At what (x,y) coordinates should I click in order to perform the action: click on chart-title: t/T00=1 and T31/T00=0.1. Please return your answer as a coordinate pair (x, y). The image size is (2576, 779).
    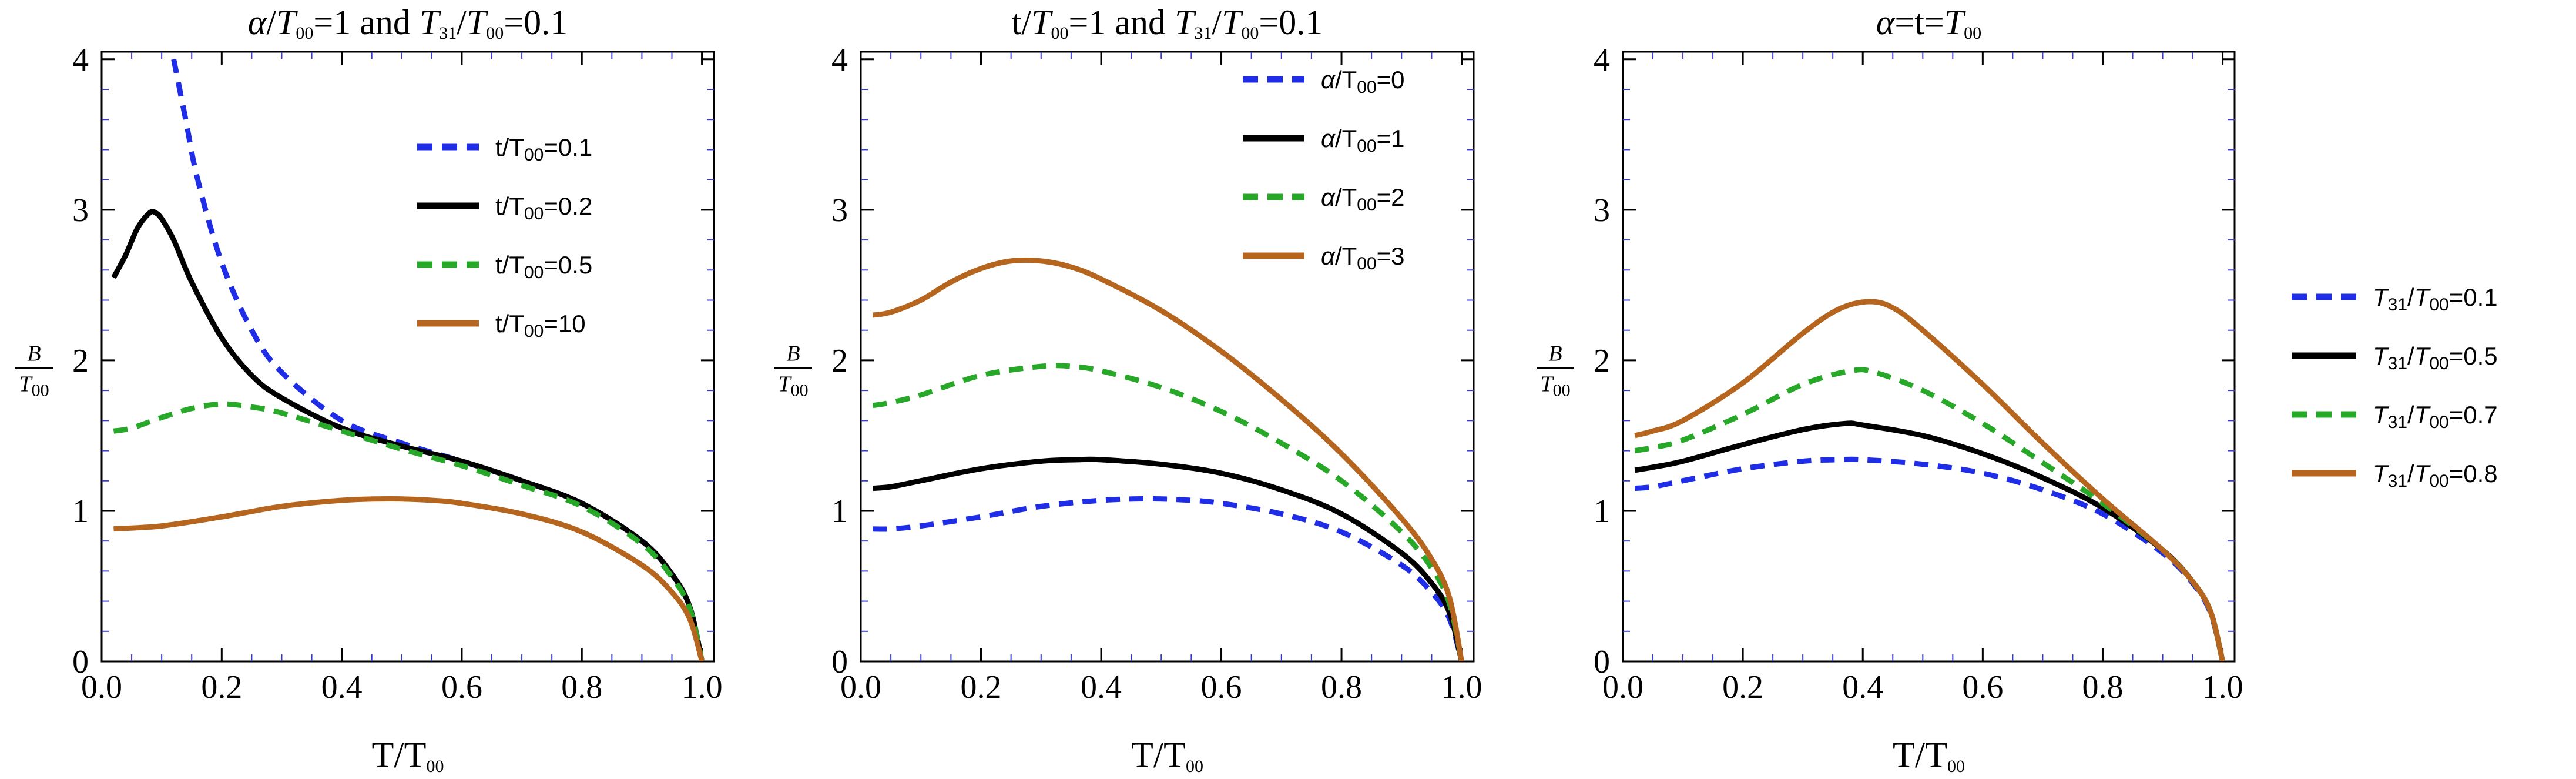
    Looking at the image, I should click on (1167, 23).